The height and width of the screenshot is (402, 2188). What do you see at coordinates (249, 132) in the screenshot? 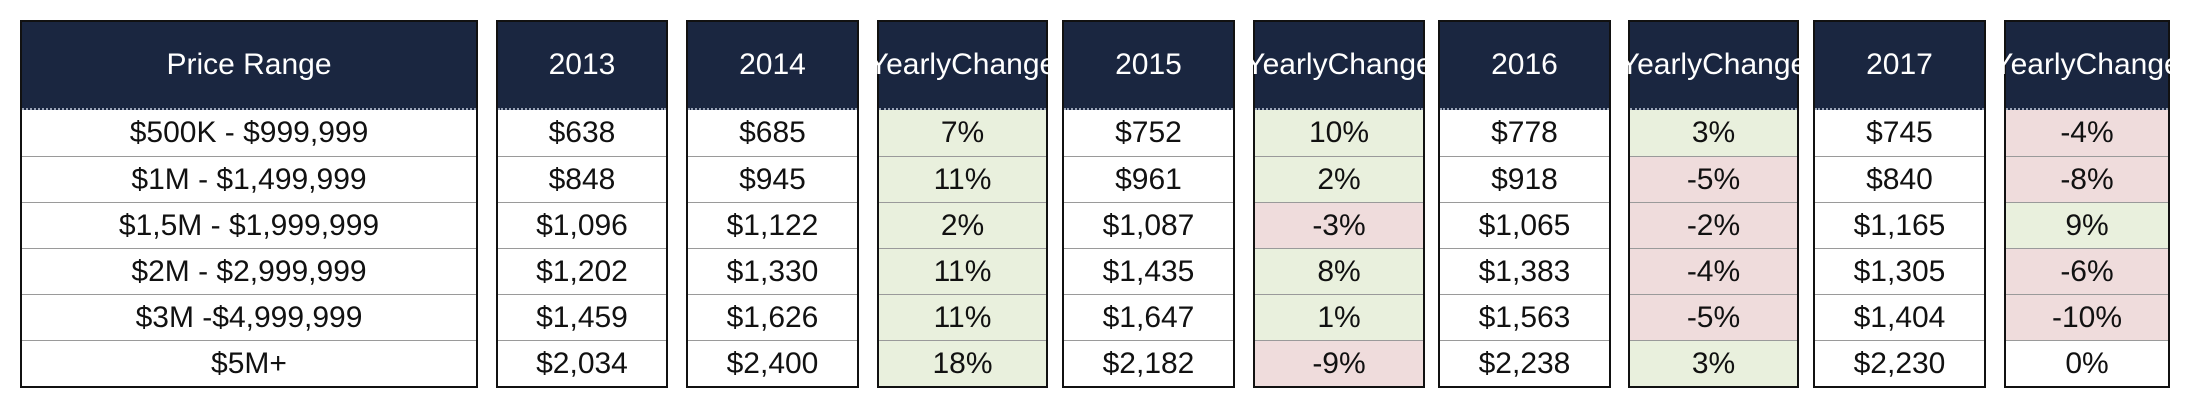
I see `table-cell: $500K - $999,999` at bounding box center [249, 132].